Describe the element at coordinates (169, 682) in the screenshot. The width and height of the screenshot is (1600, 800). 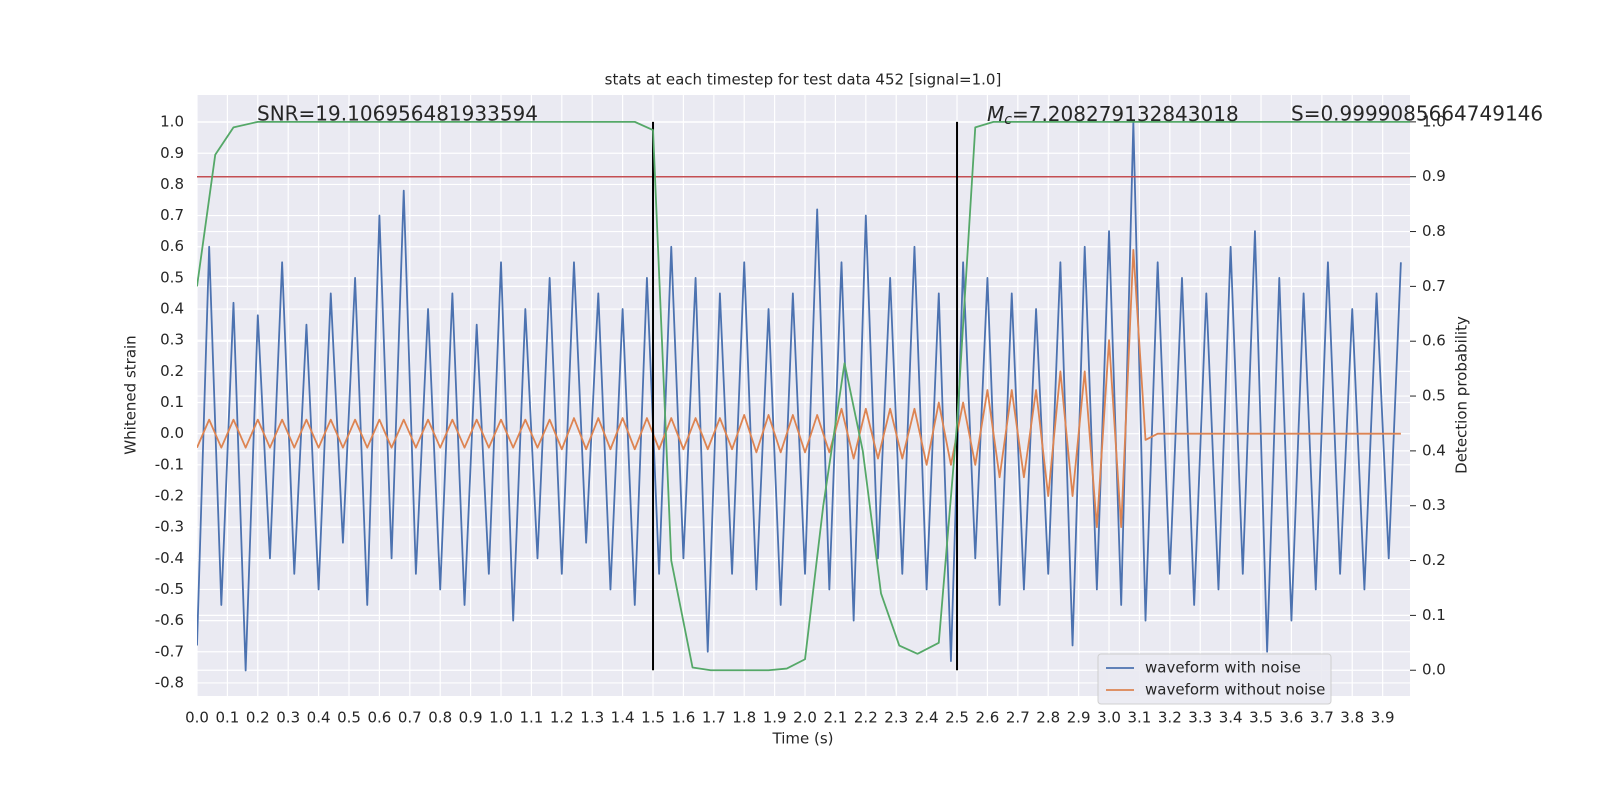
I see `y-tick-label: -0.8` at that location.